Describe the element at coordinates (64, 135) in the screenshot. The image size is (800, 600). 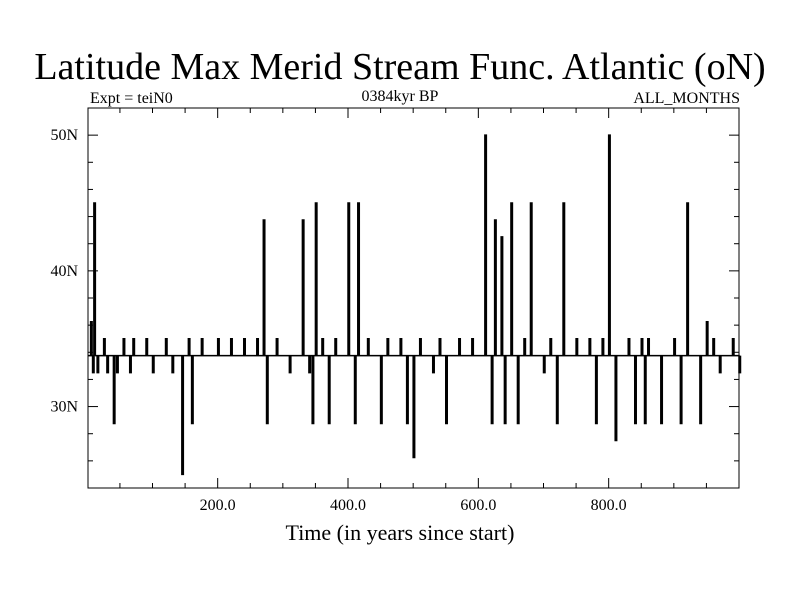
I see `y-tick-label: 50N` at that location.